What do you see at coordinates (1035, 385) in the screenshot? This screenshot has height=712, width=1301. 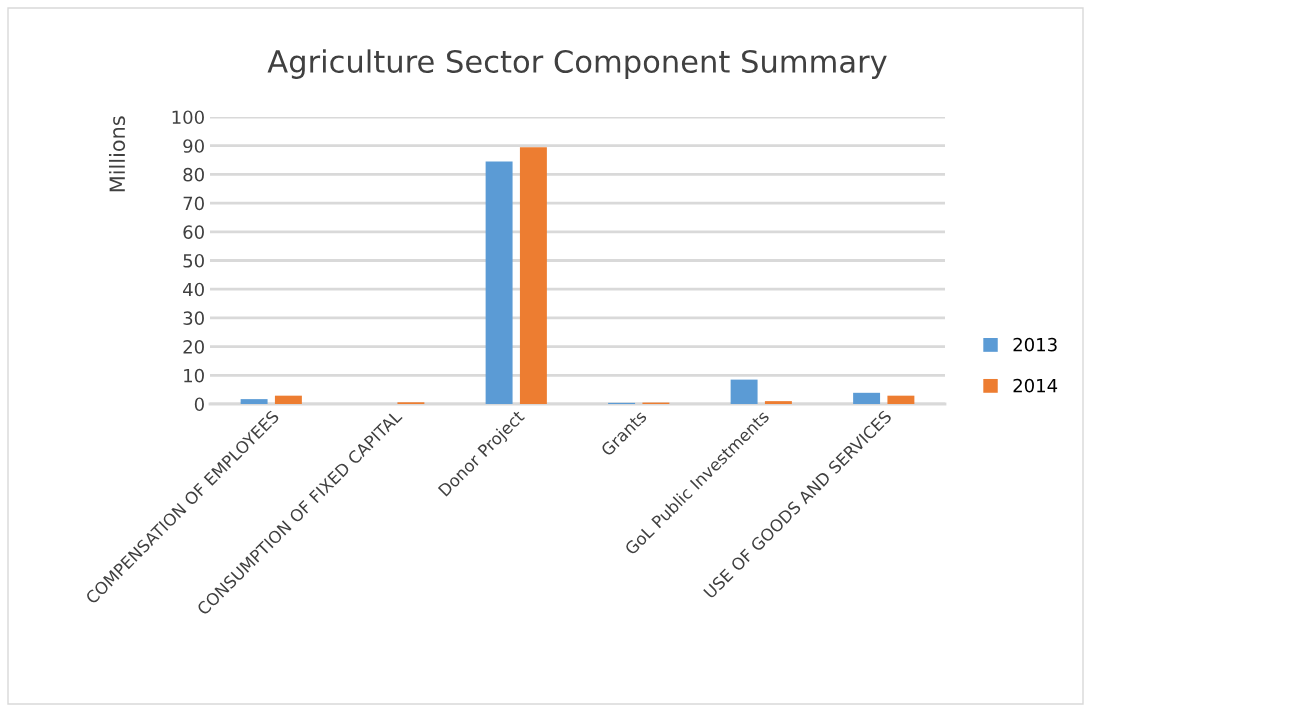 I see `legend-label: 2014` at bounding box center [1035, 385].